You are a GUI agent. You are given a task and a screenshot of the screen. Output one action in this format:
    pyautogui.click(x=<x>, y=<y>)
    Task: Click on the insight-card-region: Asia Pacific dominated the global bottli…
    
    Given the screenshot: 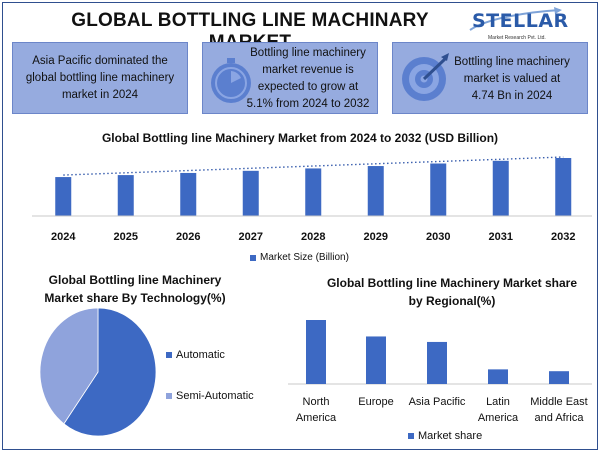 What is the action you would take?
    pyautogui.click(x=100, y=78)
    